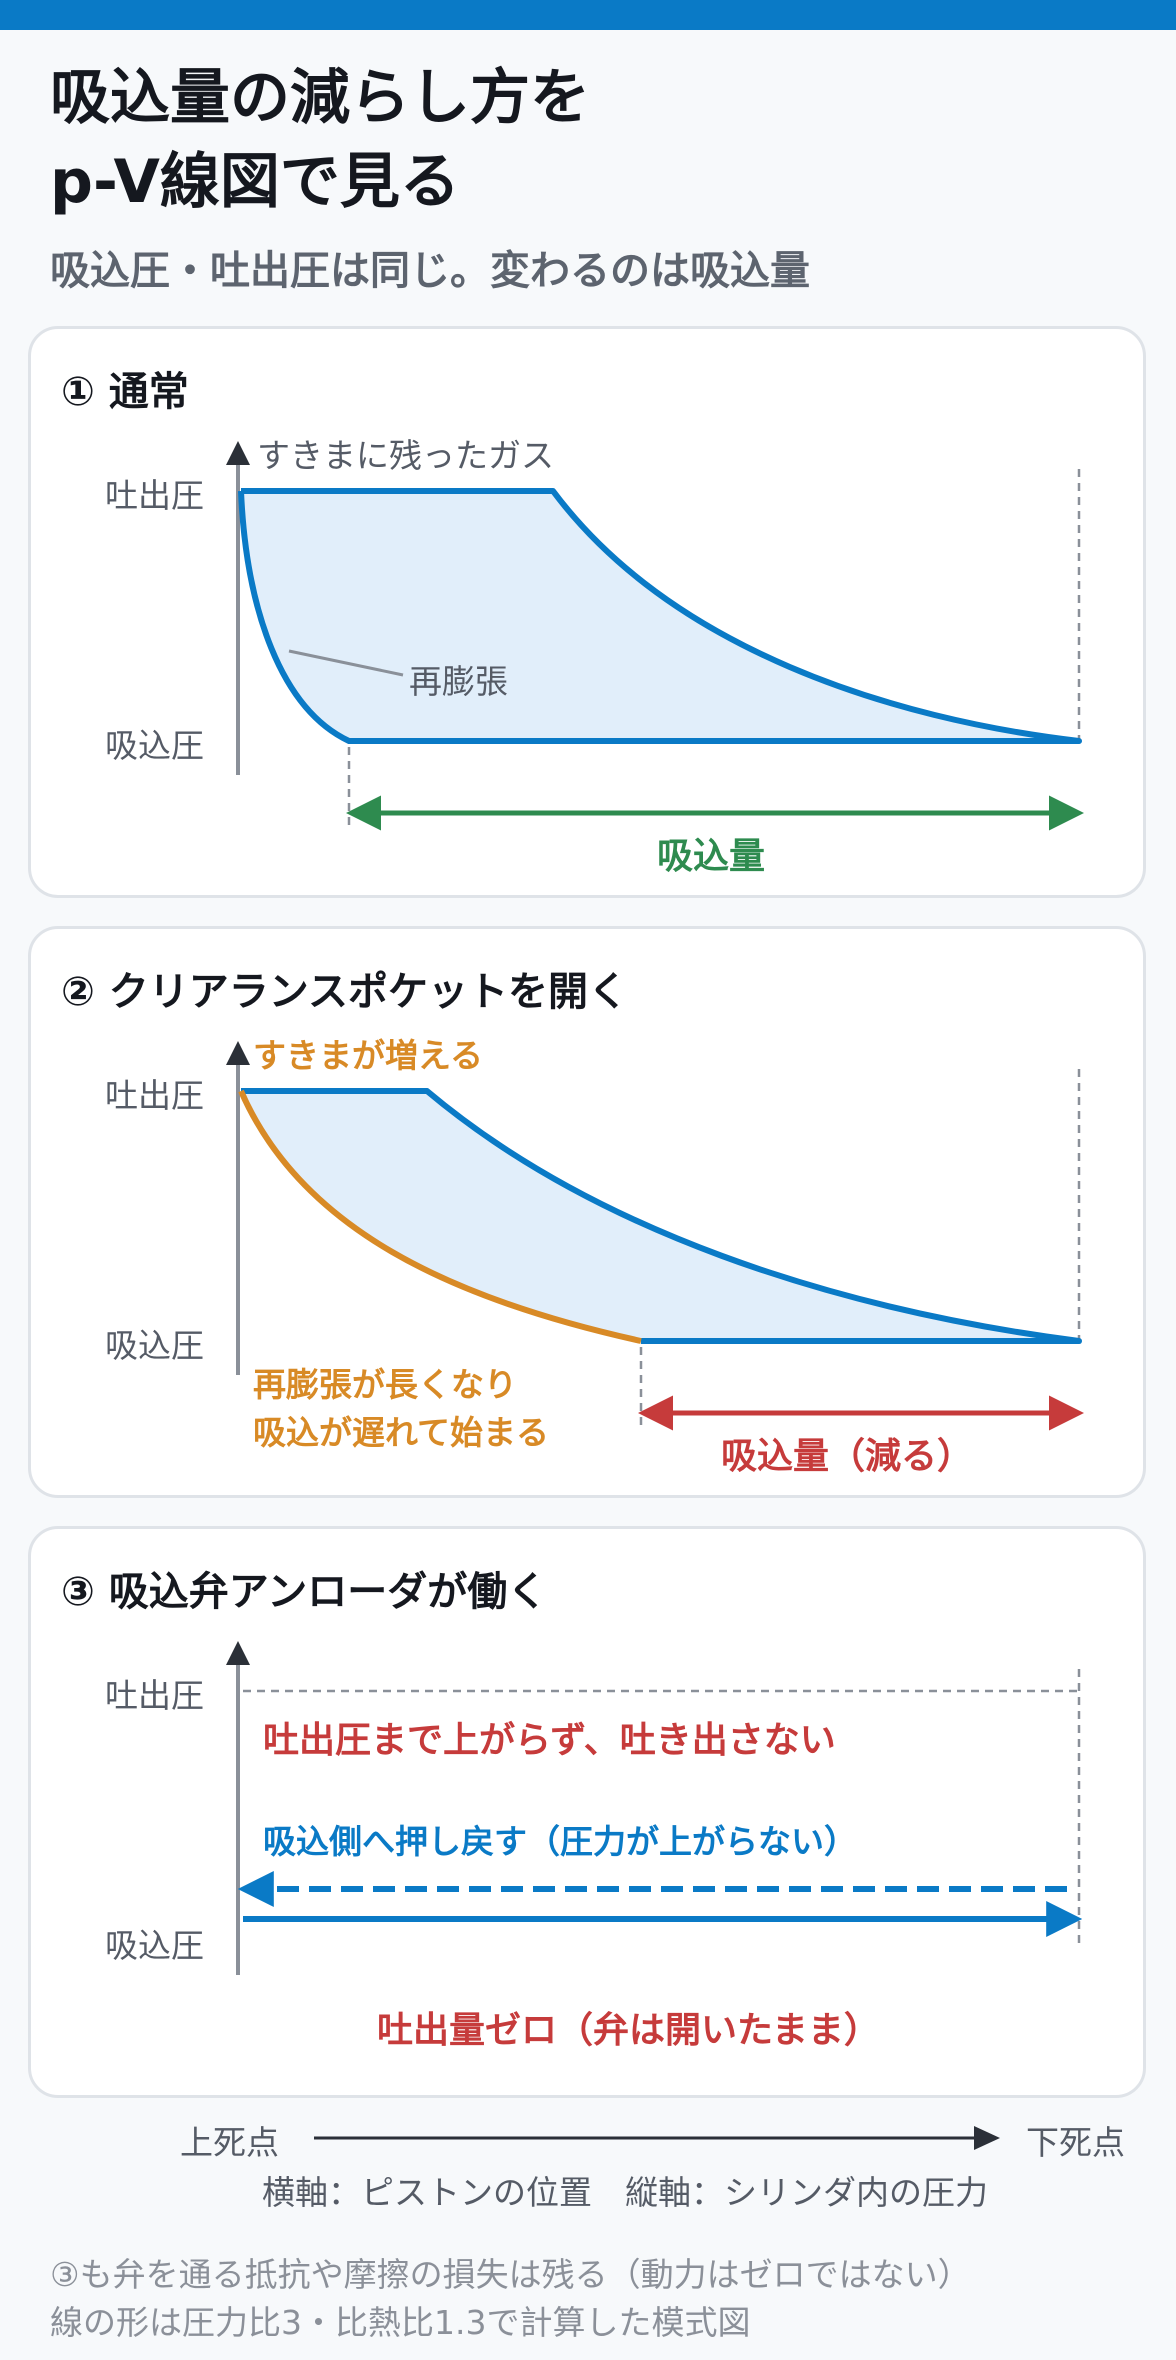 The width and height of the screenshot is (1176, 2360). I want to click on title-line-1: 吸込量の減らし方を, so click(320, 98).